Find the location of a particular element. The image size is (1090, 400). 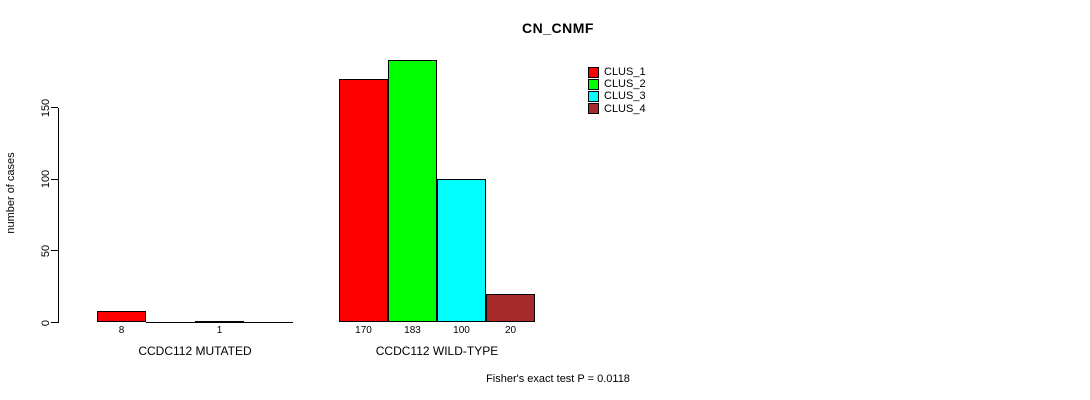

bar-CLUS_2-group2 is located at coordinates (412, 191).